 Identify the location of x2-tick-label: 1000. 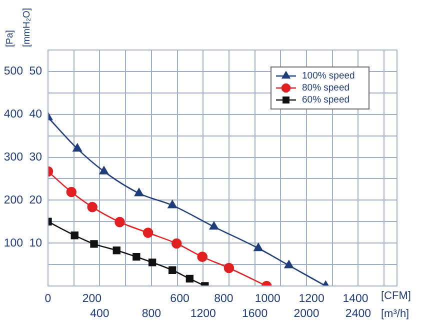
(267, 299).